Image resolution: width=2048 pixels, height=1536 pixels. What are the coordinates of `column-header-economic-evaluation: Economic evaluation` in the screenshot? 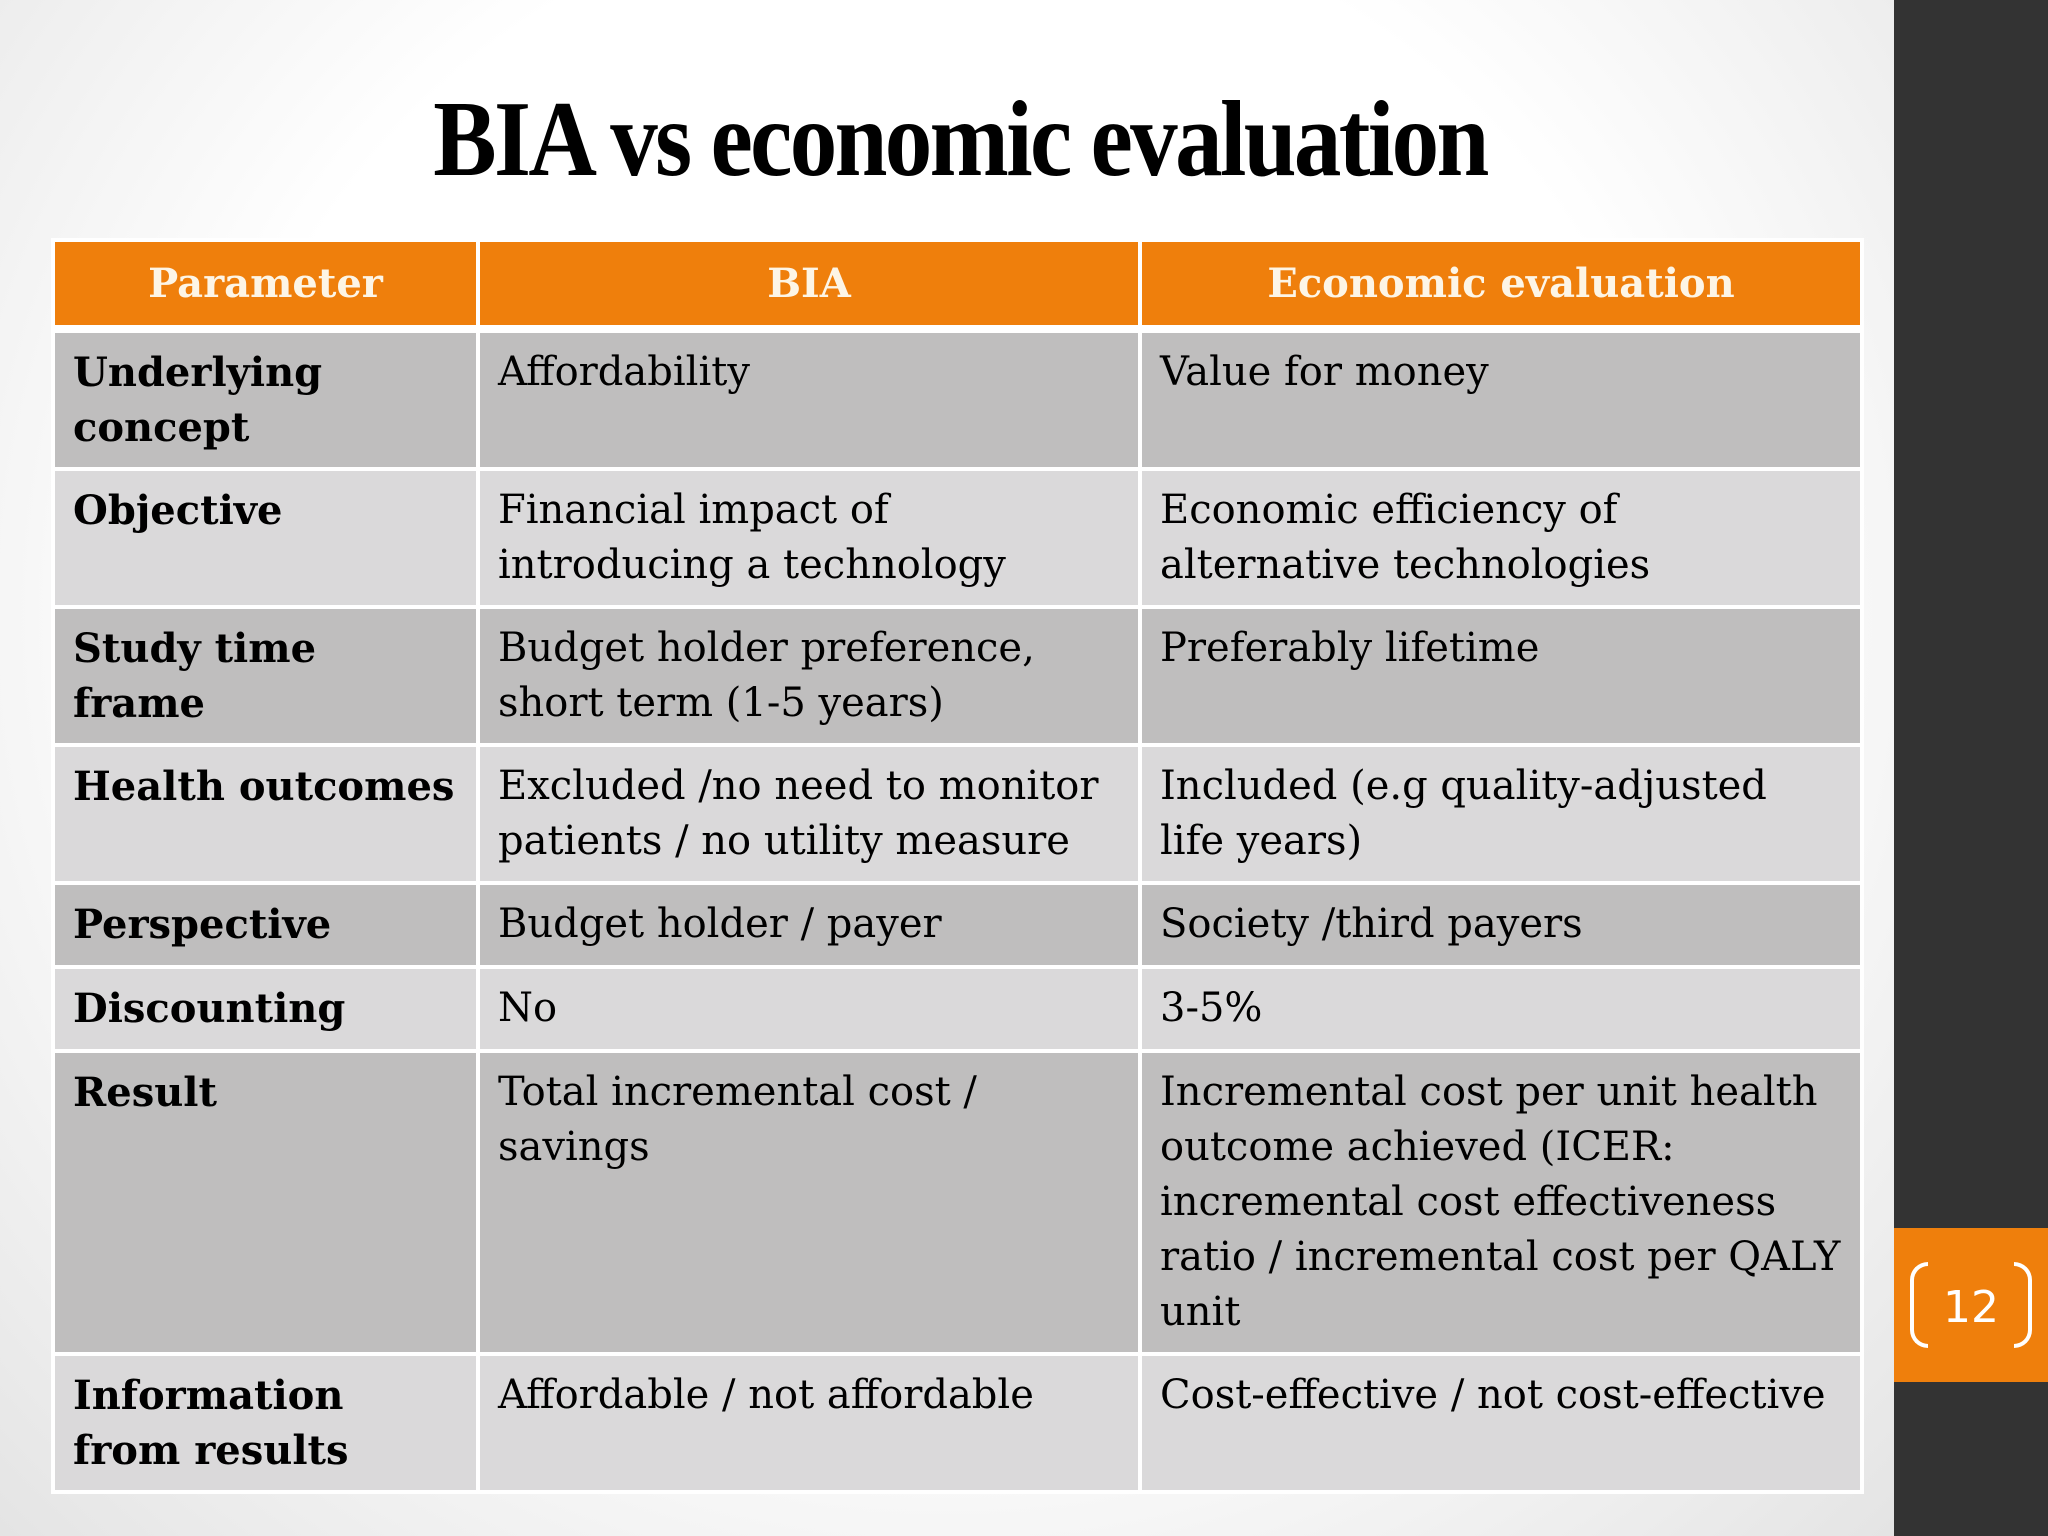 It's located at (1501, 285).